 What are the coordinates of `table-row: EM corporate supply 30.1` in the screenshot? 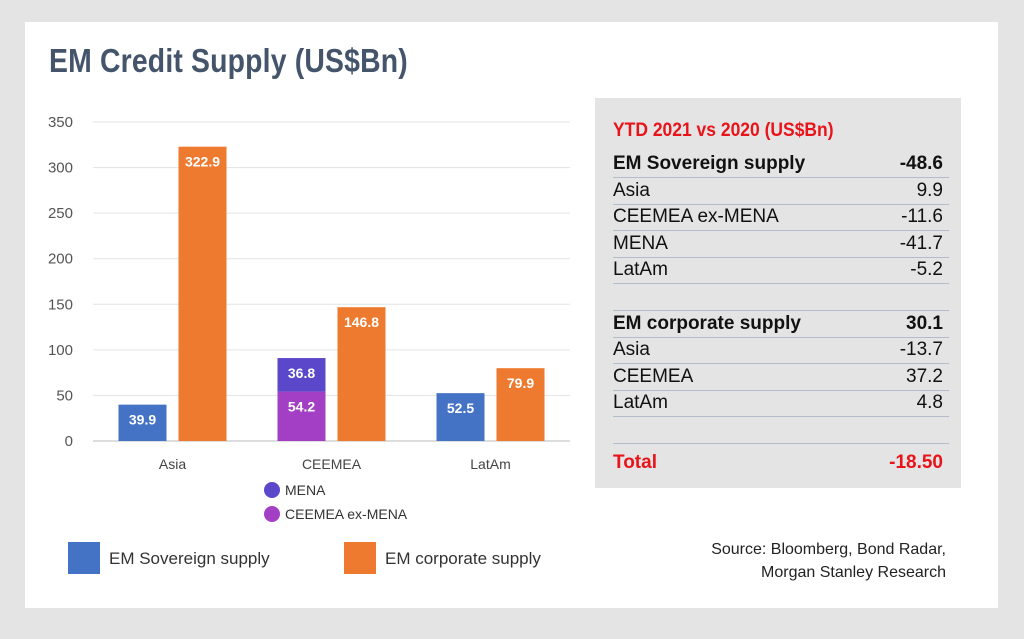 It's located at (781, 324).